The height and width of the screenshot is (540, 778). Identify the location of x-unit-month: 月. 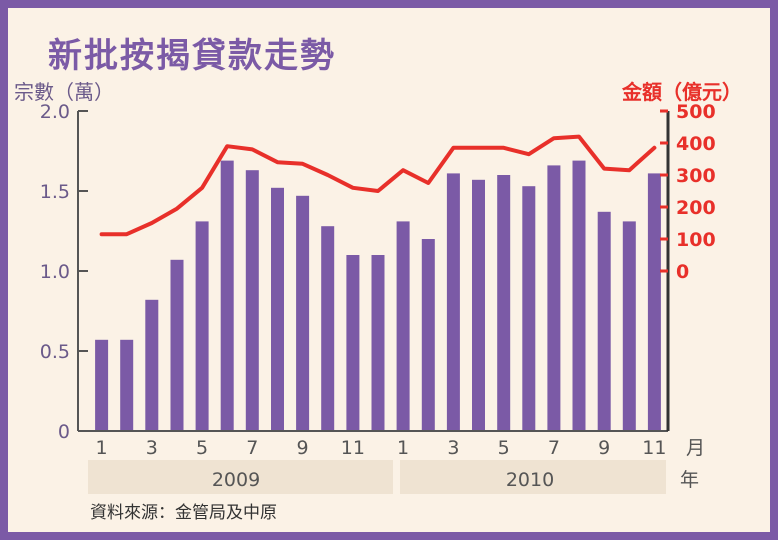
(695, 448).